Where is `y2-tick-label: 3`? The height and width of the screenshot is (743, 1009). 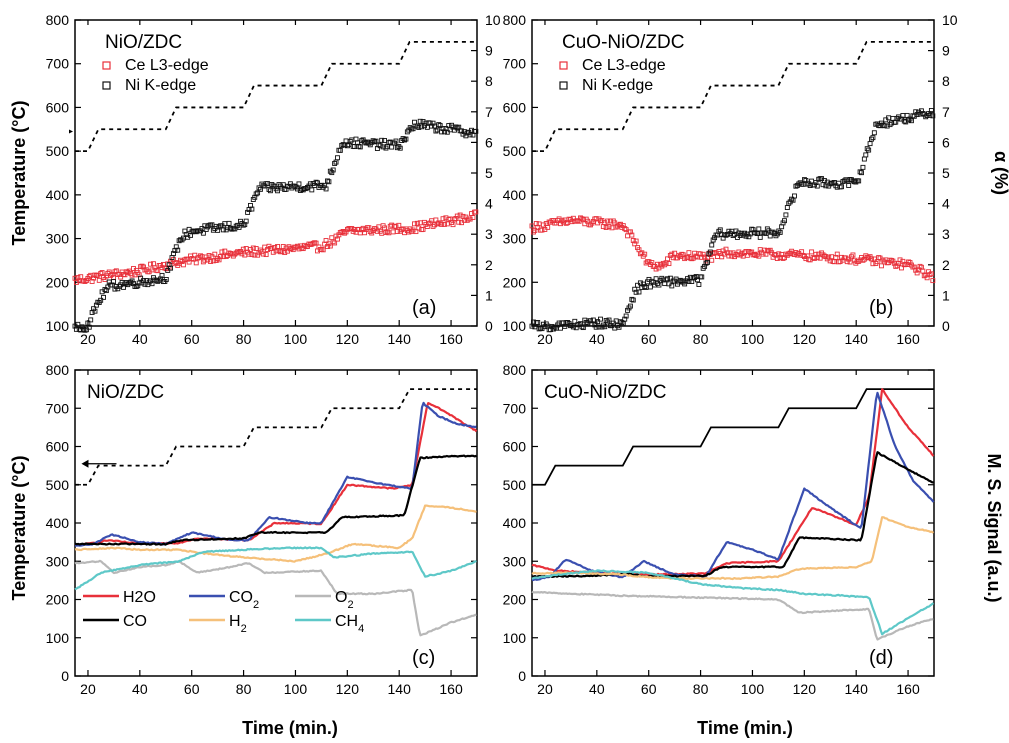
y2-tick-label: 3 is located at coordinates (946, 234).